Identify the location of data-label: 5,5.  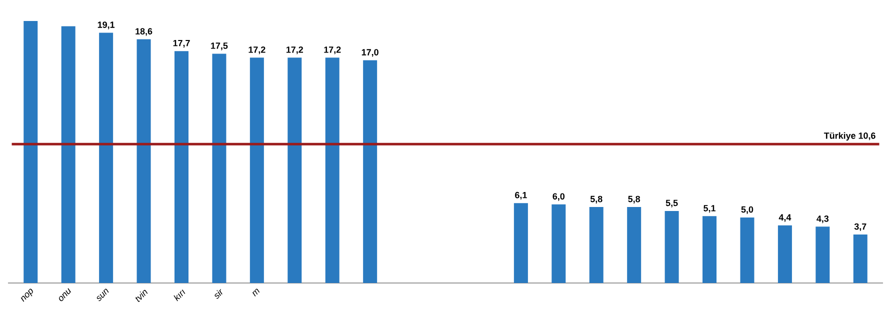
(672, 204).